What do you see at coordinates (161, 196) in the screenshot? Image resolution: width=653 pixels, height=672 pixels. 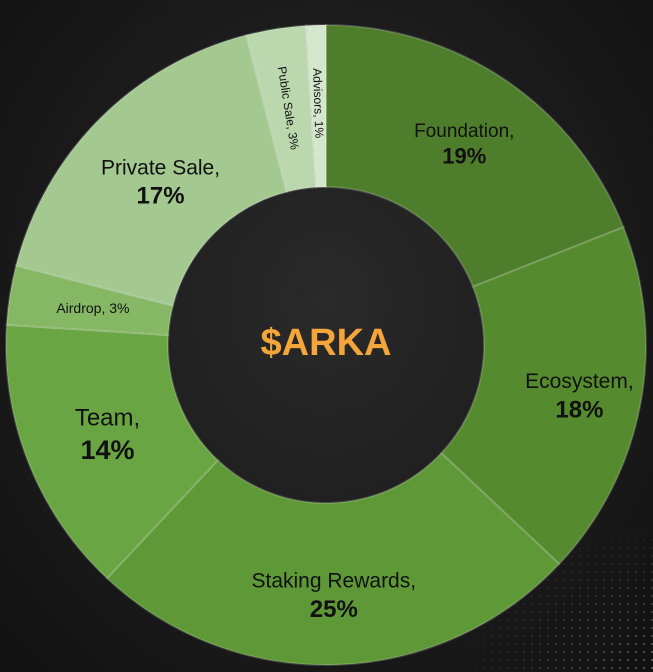 I see `value-private-sale: 17%` at bounding box center [161, 196].